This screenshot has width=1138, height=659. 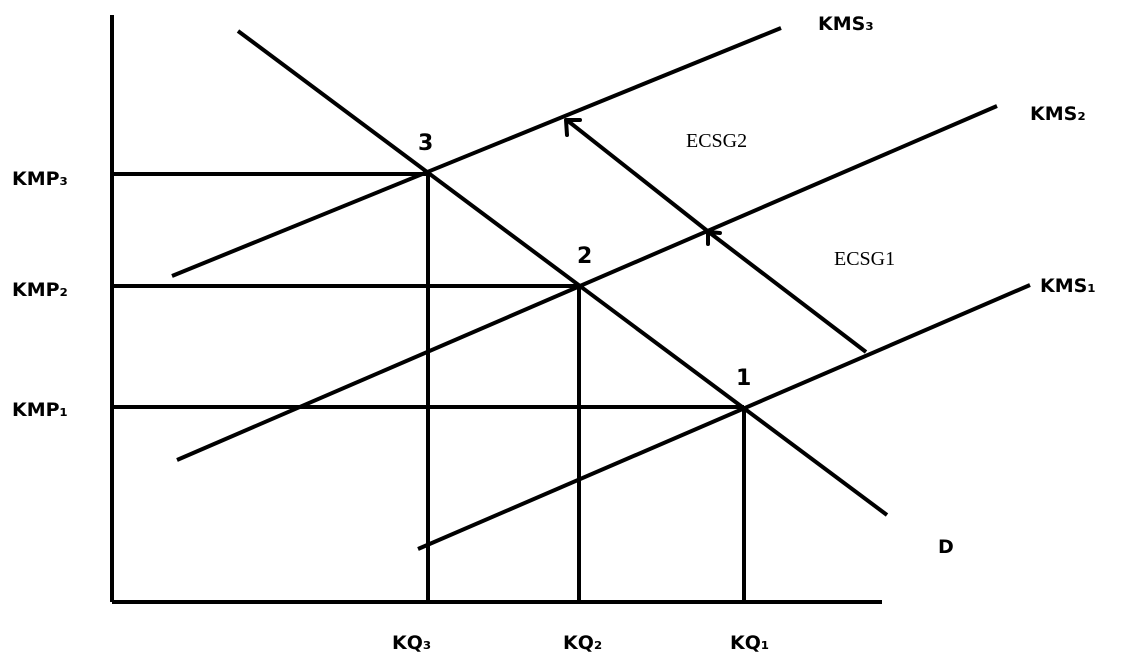 What do you see at coordinates (40, 179) in the screenshot?
I see `price-label-3: KMP₃` at bounding box center [40, 179].